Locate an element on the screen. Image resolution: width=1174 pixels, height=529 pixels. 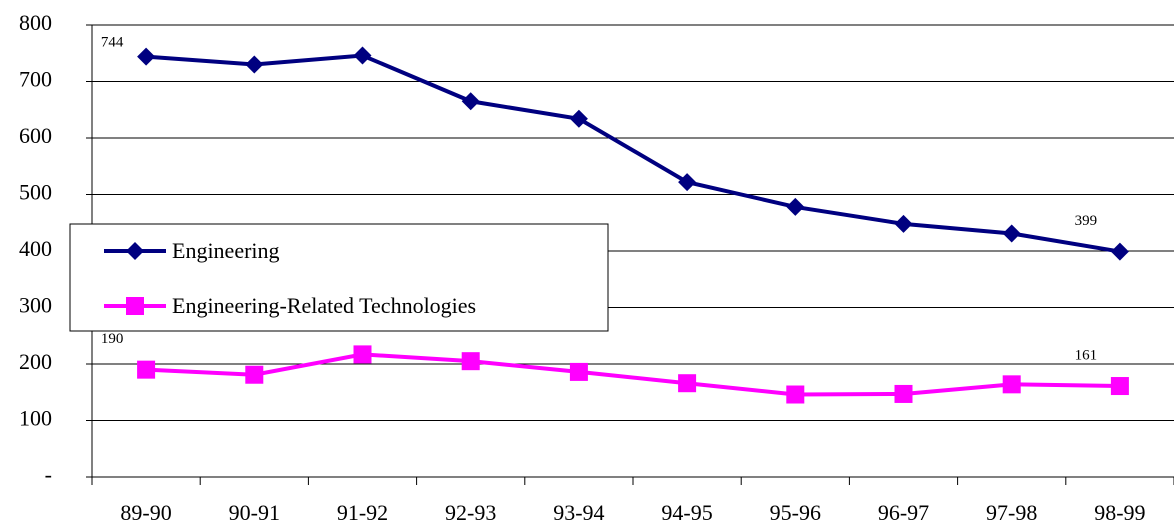
x-tick-label: 97-98 is located at coordinates (1011, 512).